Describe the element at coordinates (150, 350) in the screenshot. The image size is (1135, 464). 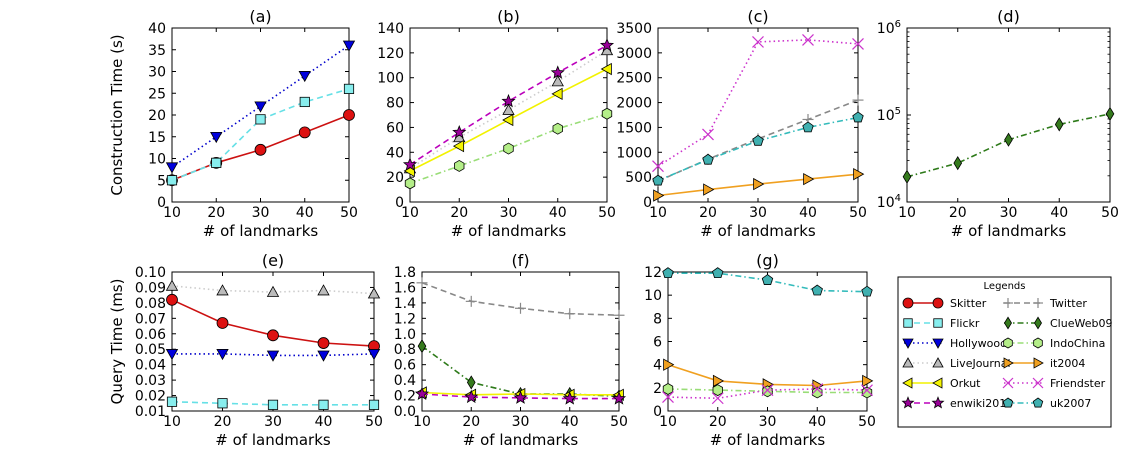
I see `y-tick-label: 0.05` at that location.